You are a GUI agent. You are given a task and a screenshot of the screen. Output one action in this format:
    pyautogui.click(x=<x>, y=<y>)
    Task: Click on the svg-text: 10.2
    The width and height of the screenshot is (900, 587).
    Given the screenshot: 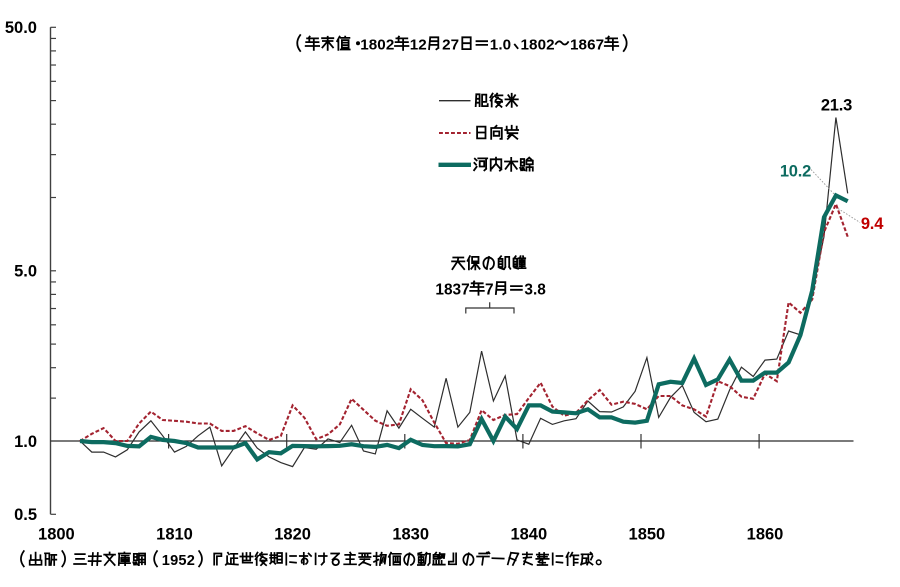 What is the action you would take?
    pyautogui.click(x=795, y=172)
    